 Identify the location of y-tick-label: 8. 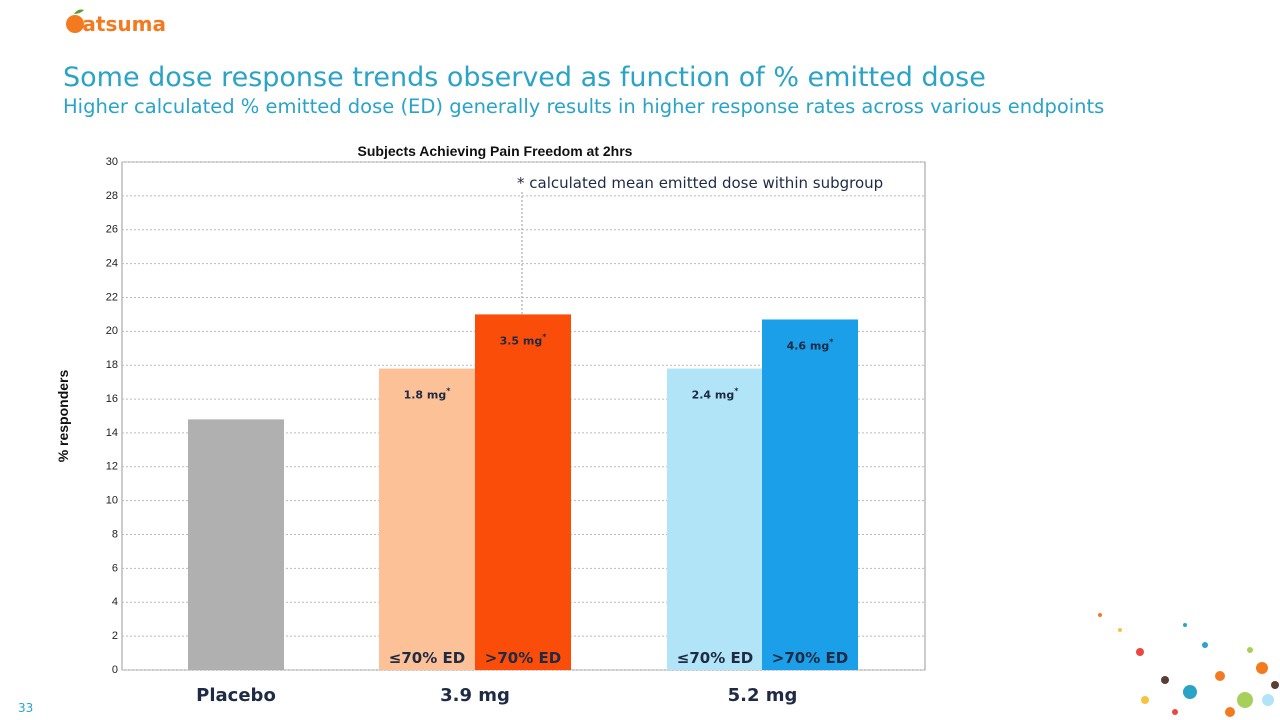
(115, 534).